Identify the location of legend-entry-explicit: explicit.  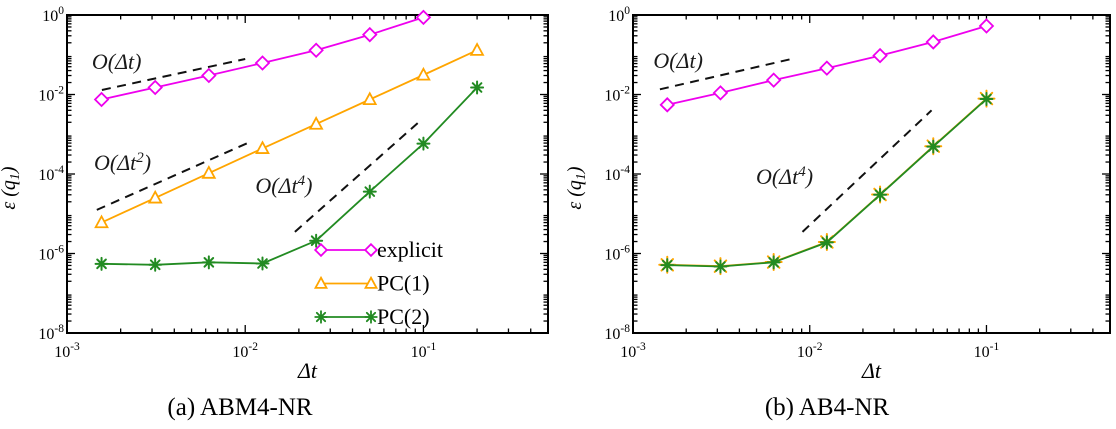
(378, 249).